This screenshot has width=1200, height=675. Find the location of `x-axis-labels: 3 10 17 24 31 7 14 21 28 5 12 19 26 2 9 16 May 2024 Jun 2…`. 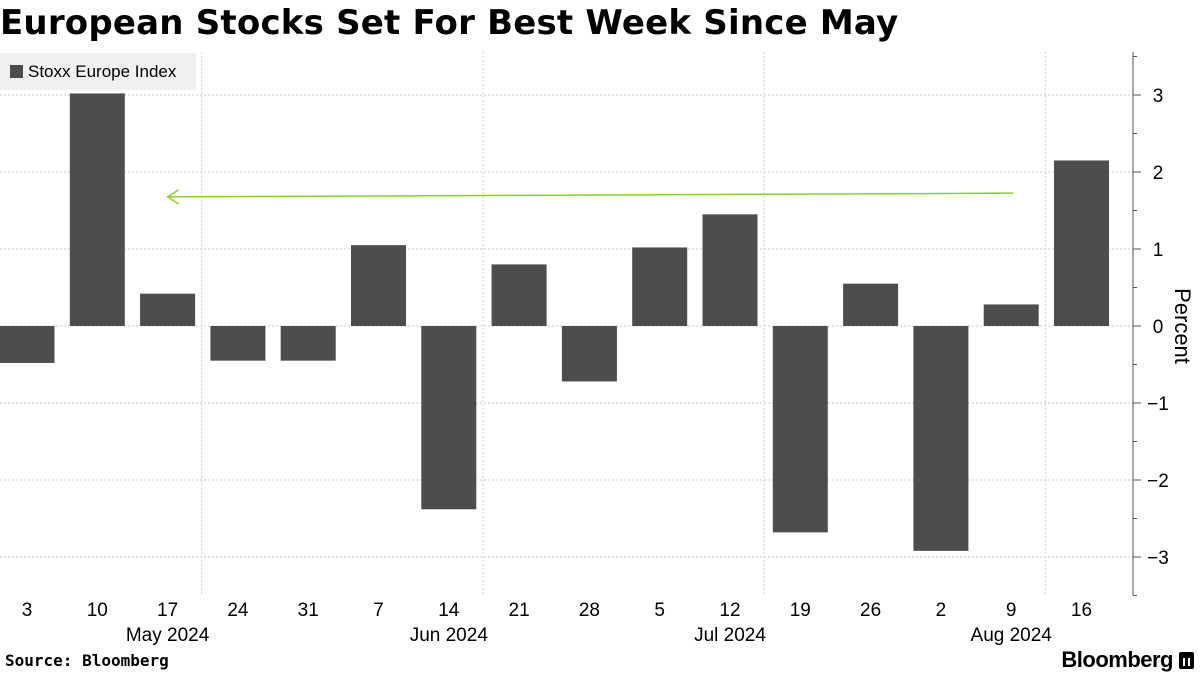

x-axis-labels: 3 10 17 24 31 7 14 21 28 5 12 19 26 2 9 16 May 2024 Jun 2… is located at coordinates (557, 623).